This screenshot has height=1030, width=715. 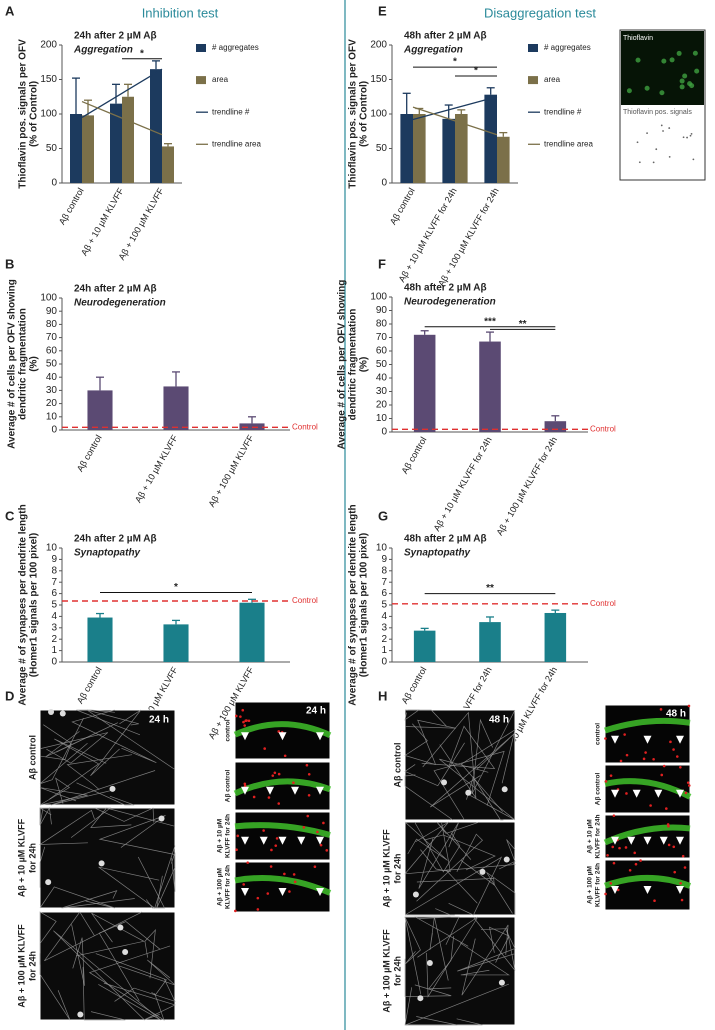 I want to click on image-label: for 24h, so click(x=397, y=971).